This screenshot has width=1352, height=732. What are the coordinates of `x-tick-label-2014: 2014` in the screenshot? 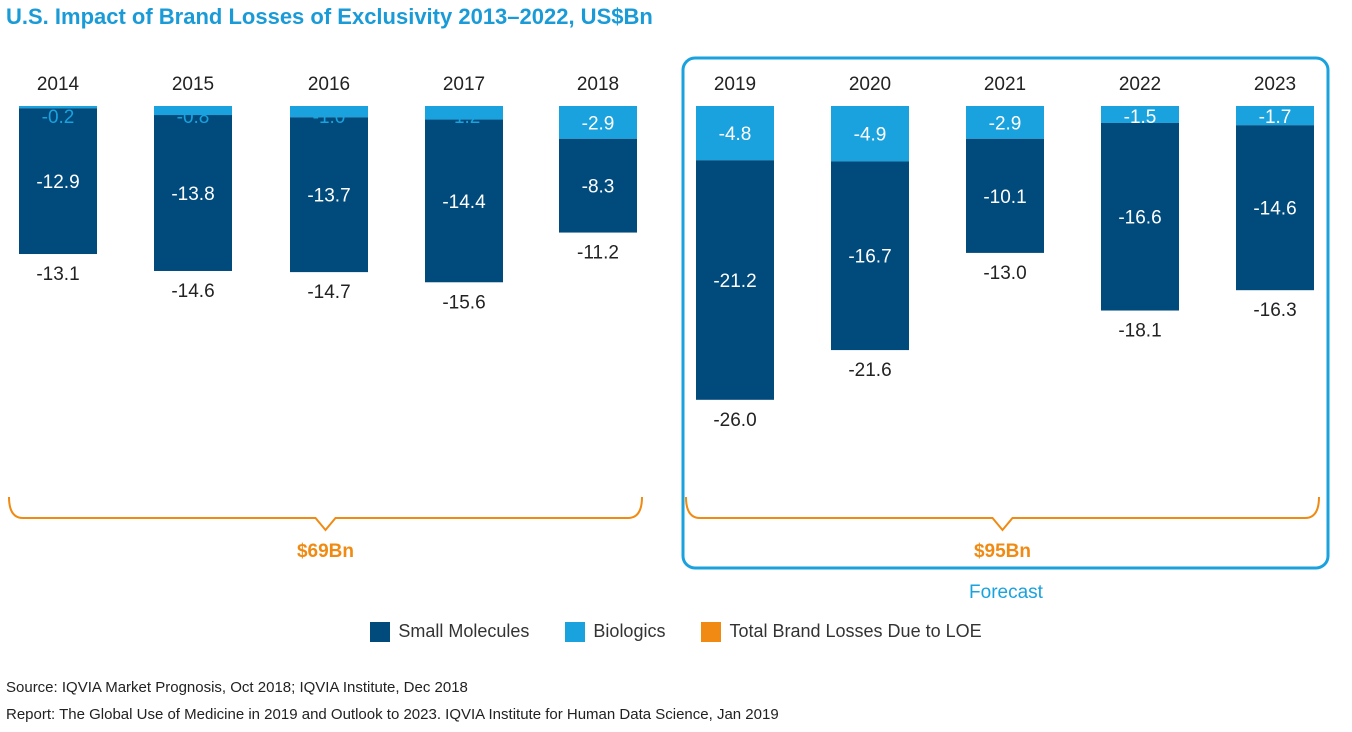 It's located at (58, 84).